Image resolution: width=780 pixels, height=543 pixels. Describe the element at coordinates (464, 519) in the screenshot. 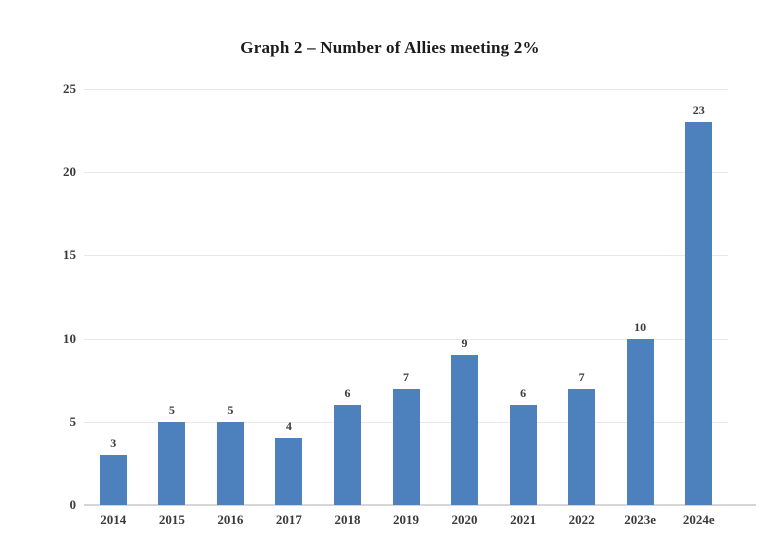

I see `x-axis-label-2020: 2020` at that location.